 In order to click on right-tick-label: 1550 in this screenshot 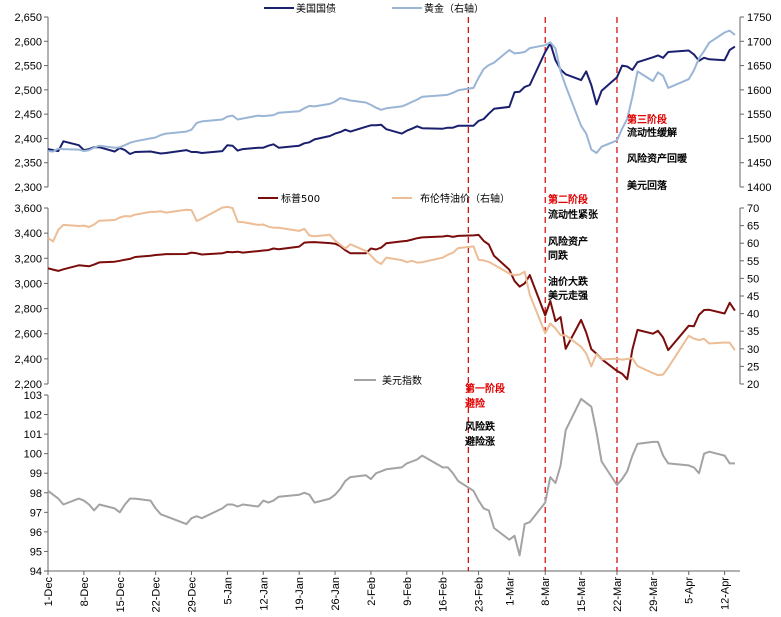, I will do `click(759, 115)`.